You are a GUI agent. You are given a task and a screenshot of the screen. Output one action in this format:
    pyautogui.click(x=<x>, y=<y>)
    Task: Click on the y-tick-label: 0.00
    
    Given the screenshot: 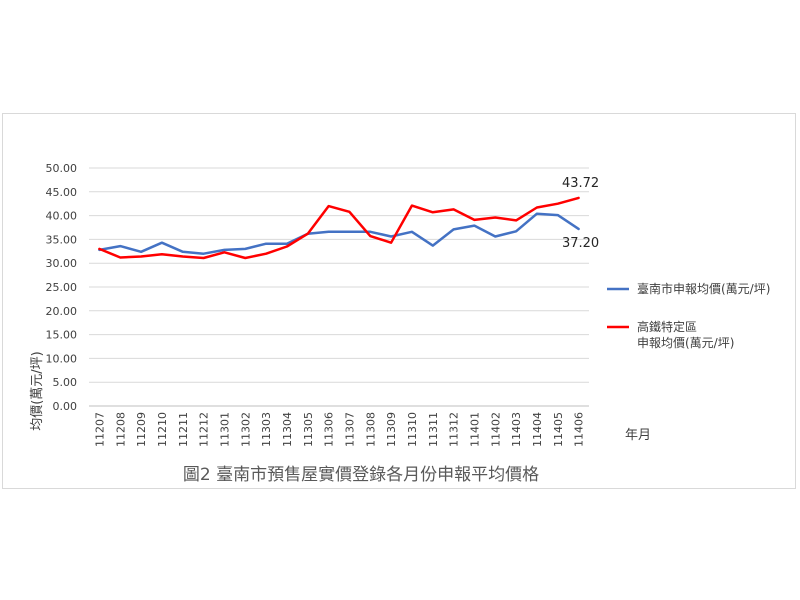 What is the action you would take?
    pyautogui.click(x=65, y=406)
    